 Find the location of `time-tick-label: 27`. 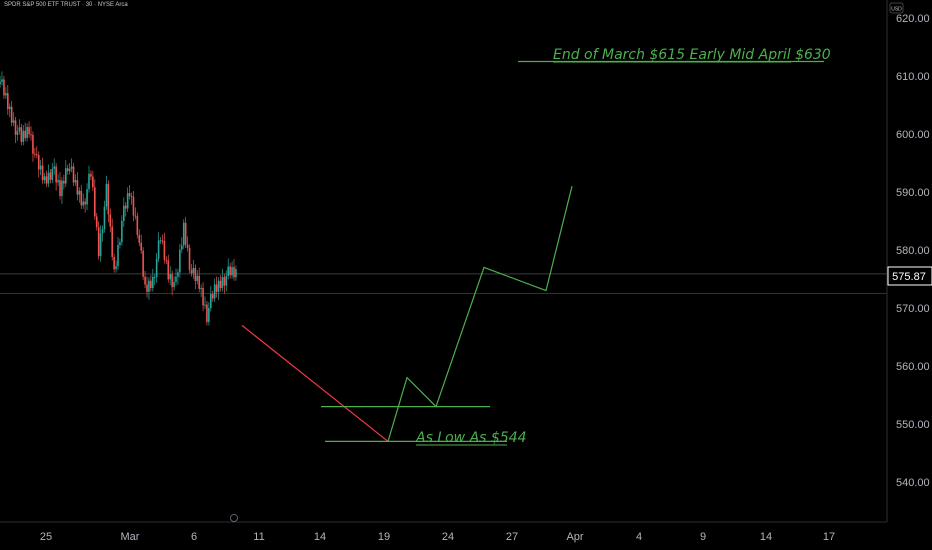

time-tick-label: 27 is located at coordinates (512, 537).